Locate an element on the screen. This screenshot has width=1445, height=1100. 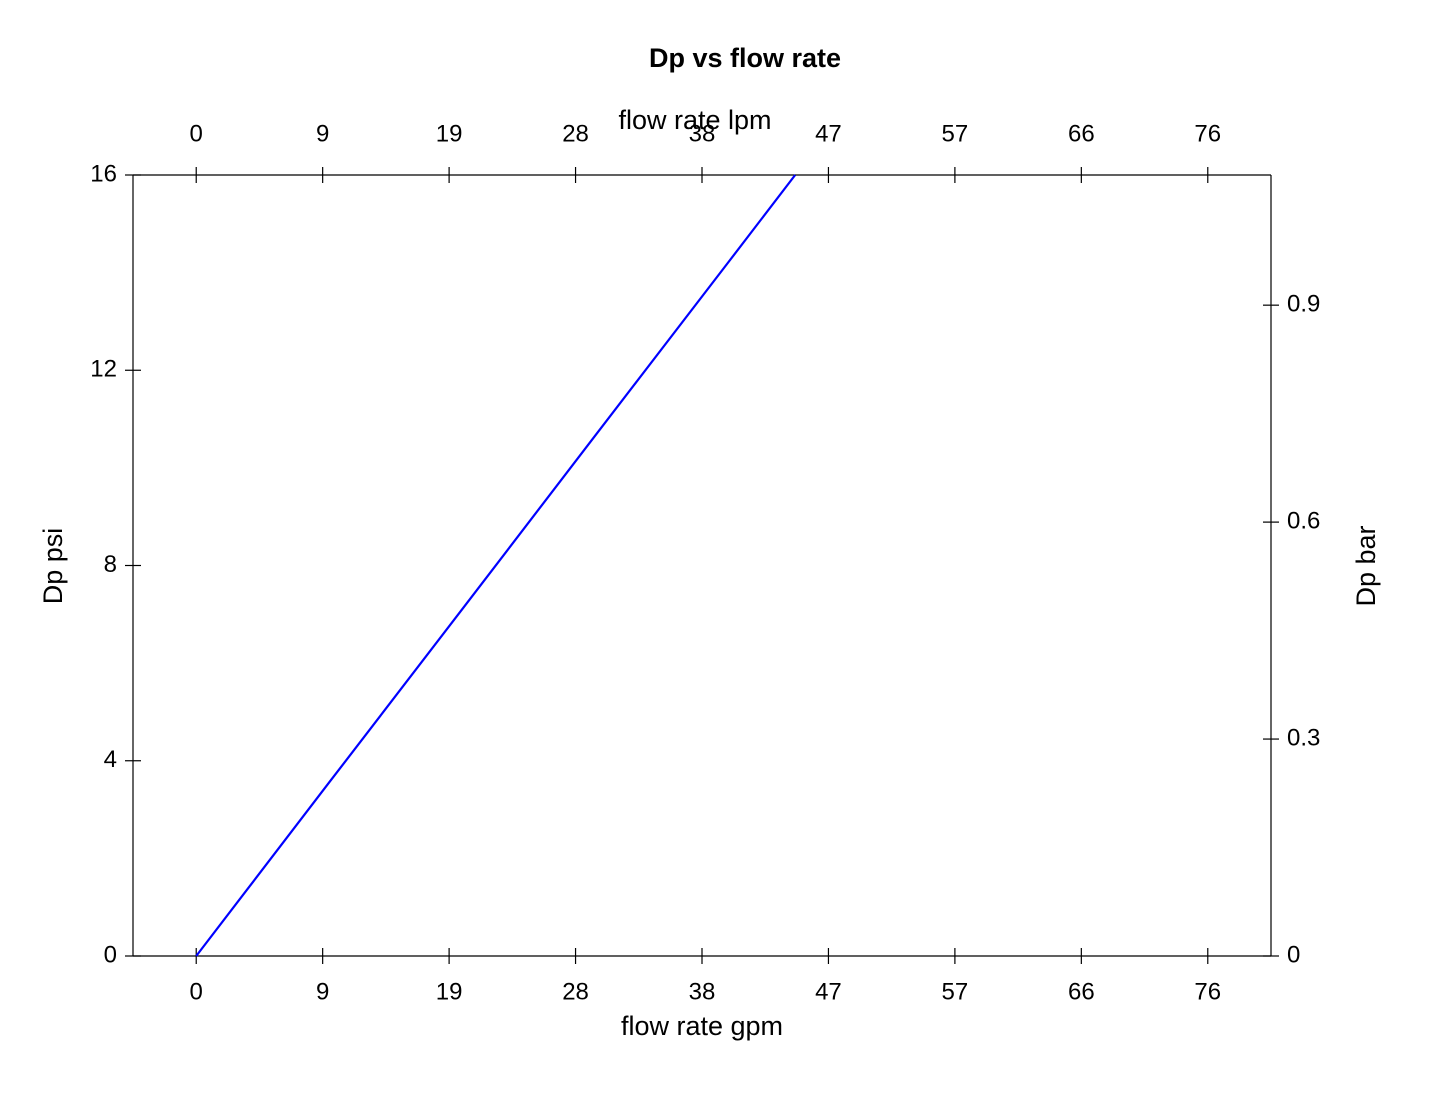
y-tick-label: 16 is located at coordinates (103, 173).